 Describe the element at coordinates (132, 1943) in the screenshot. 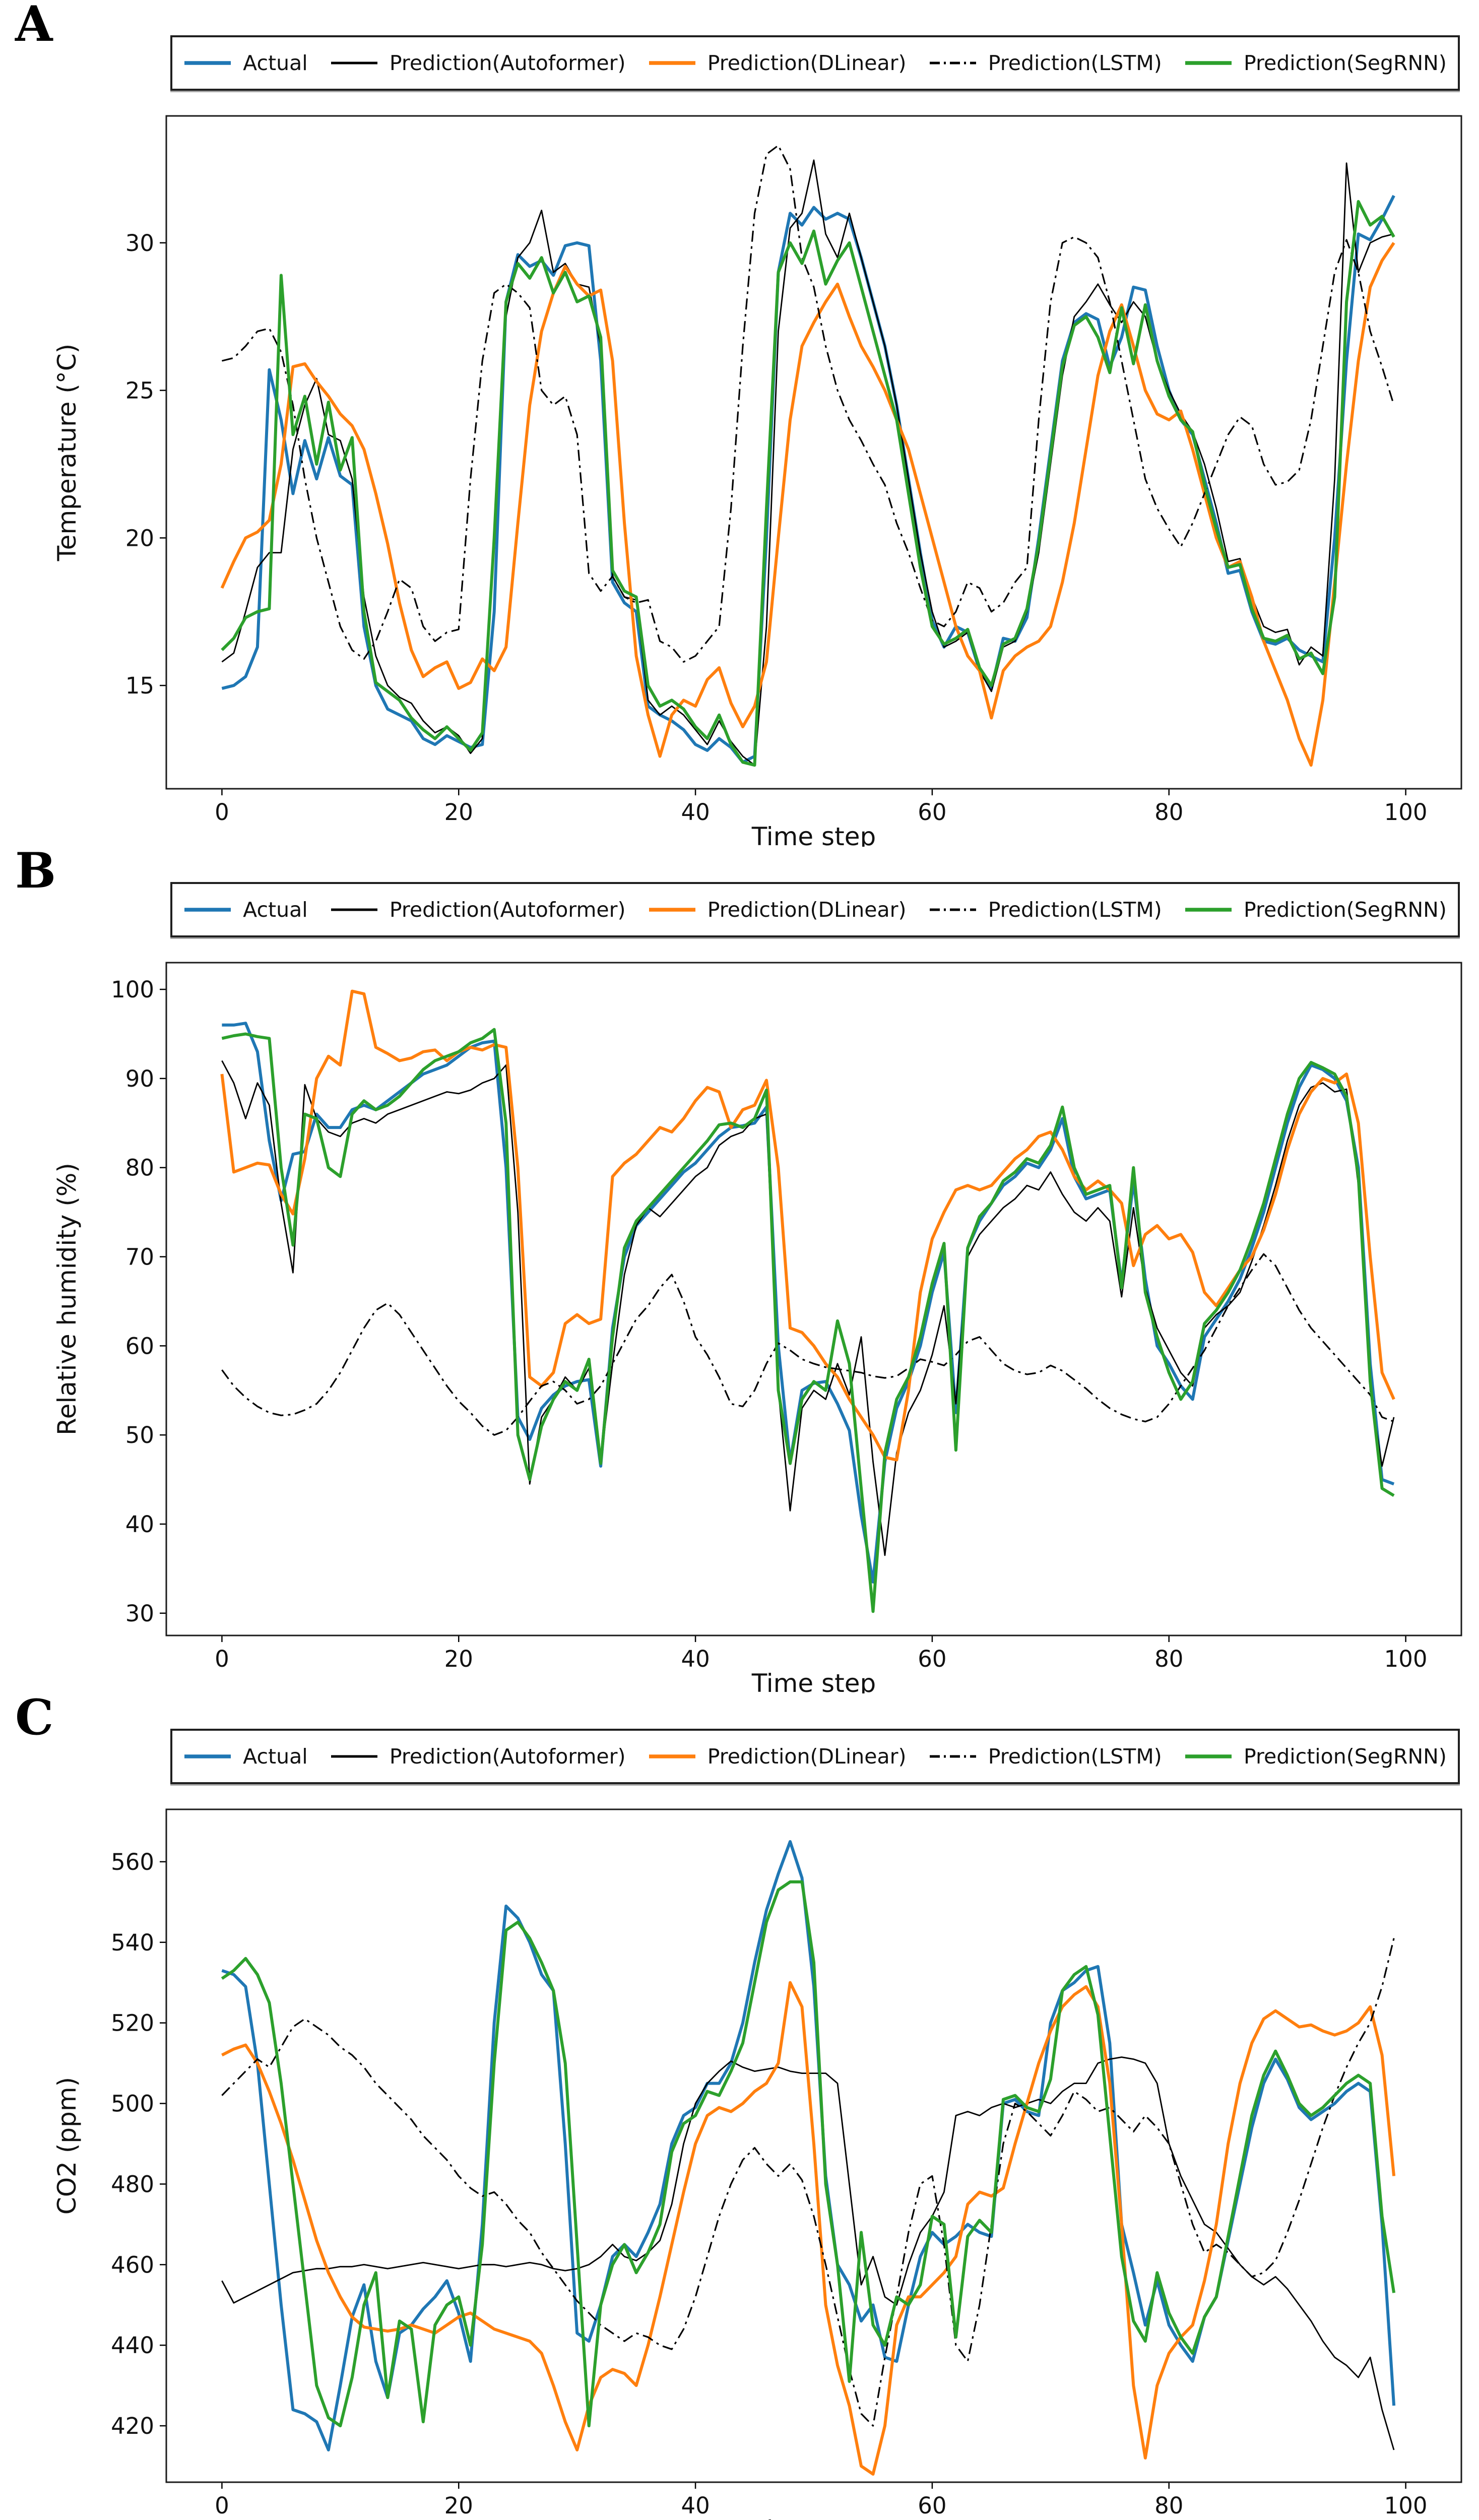

I see `y-tick-label: 540` at that location.